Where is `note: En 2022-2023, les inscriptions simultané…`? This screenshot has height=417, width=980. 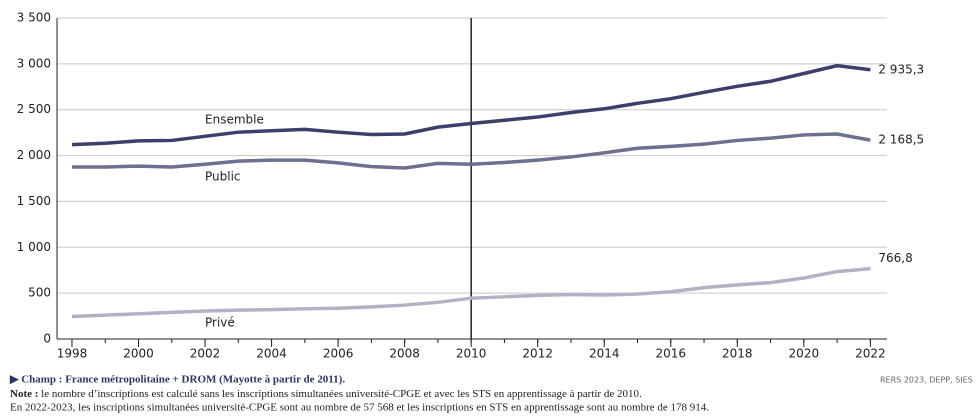 note: En 2022-2023, les inscriptions simultané… is located at coordinates (359, 408).